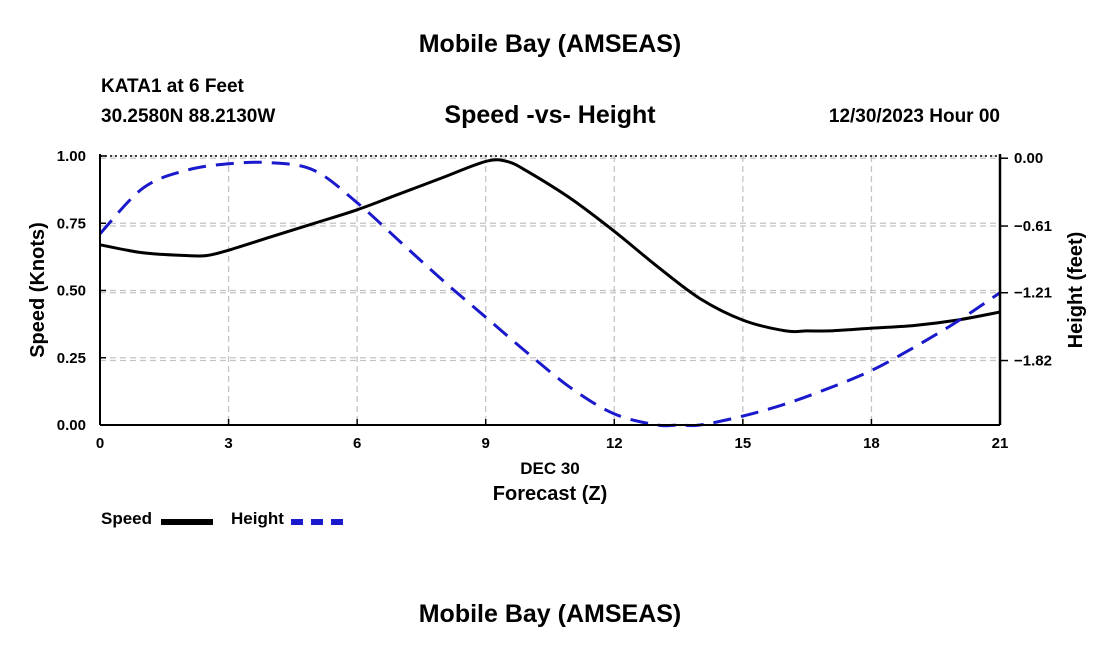  Describe the element at coordinates (100, 443) in the screenshot. I see `x-tick-label: 0` at that location.